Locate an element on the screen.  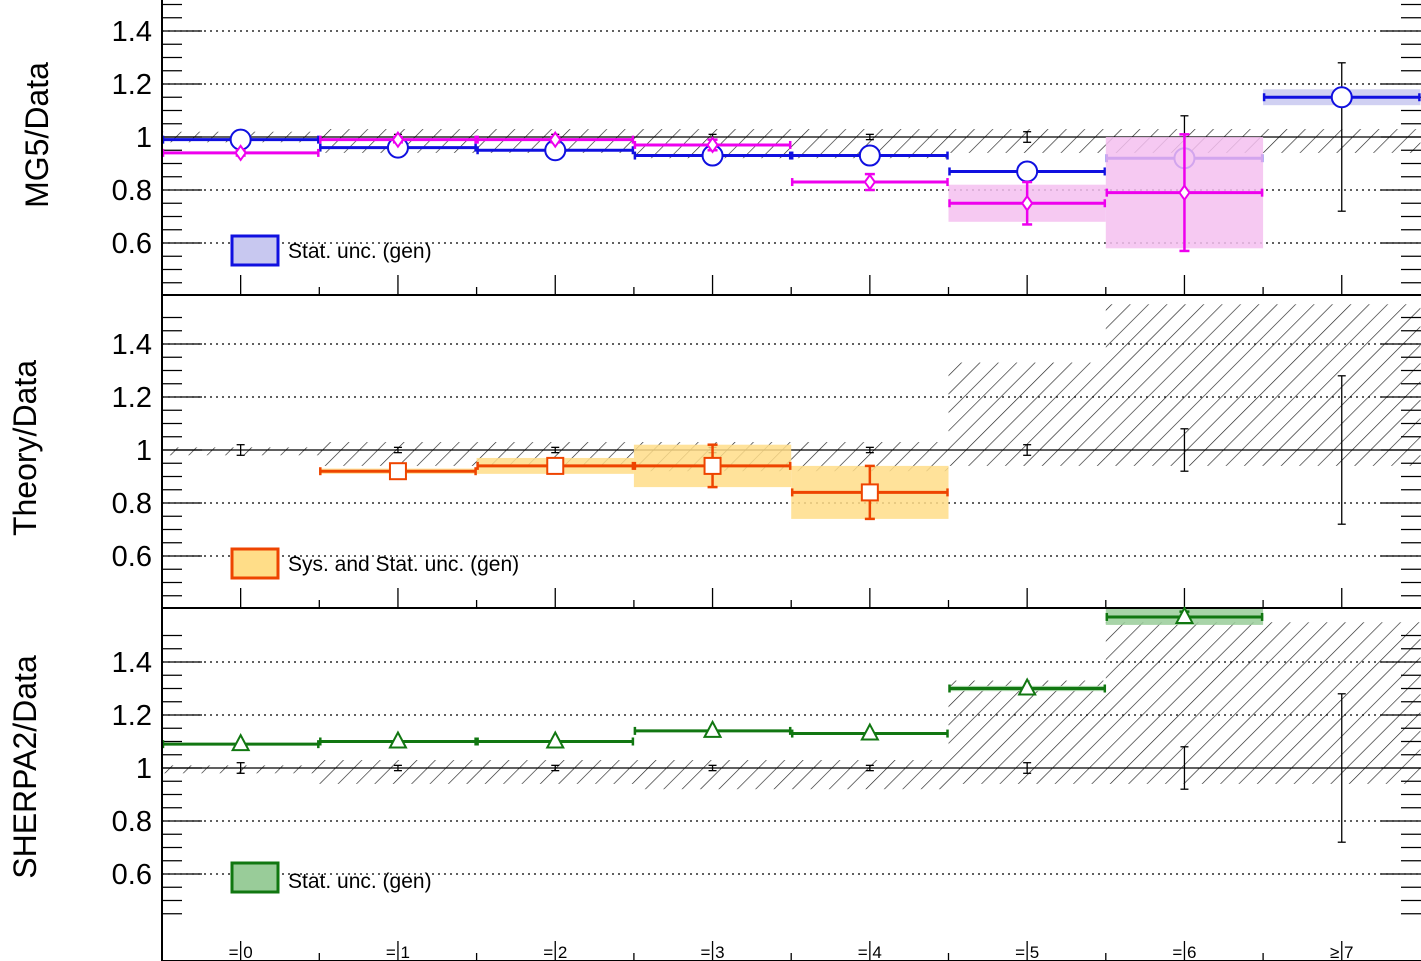
x-category-labels: = 0 = 1 = 2 = 3 = 4 = 5 = 6 ≥ 7 is located at coordinates (791, 952).